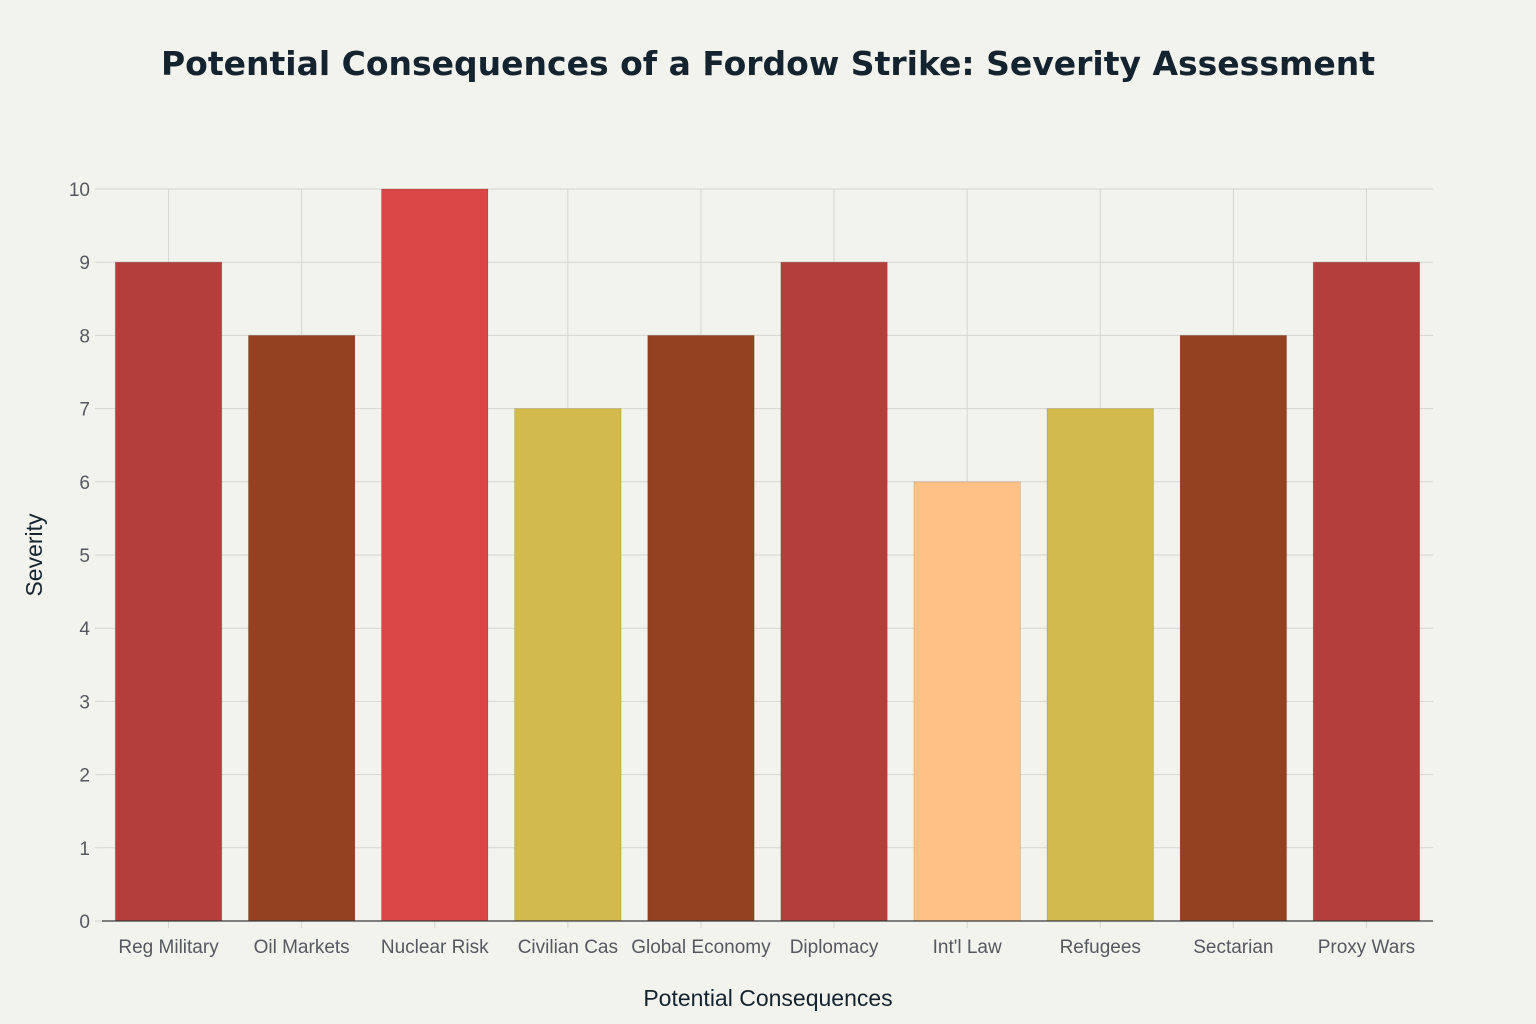 Image resolution: width=1536 pixels, height=1024 pixels. Describe the element at coordinates (79, 190) in the screenshot. I see `y-tick-label: 10` at that location.